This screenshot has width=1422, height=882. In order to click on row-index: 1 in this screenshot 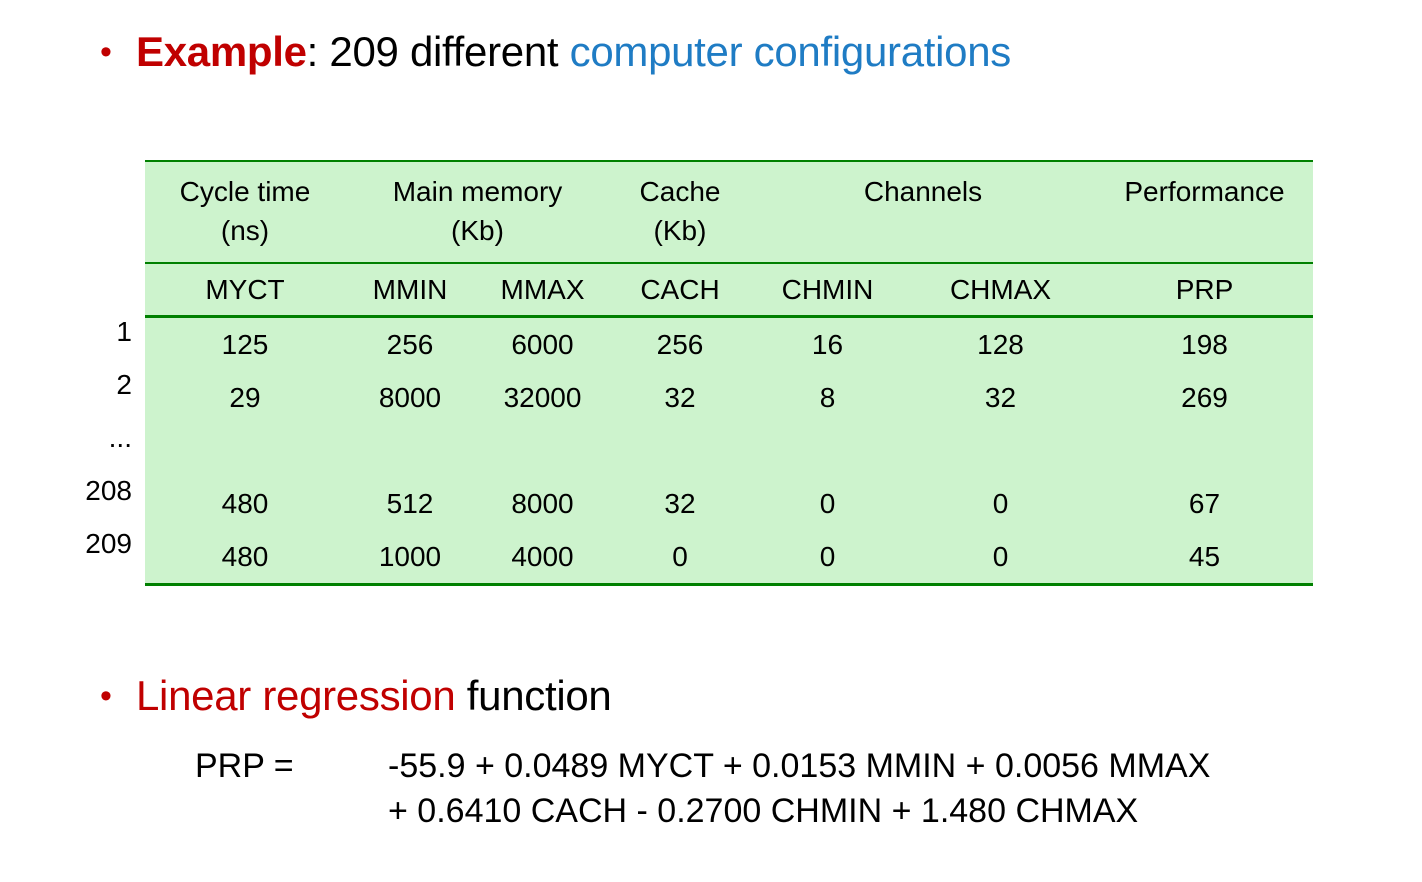, I will do `click(124, 331)`.